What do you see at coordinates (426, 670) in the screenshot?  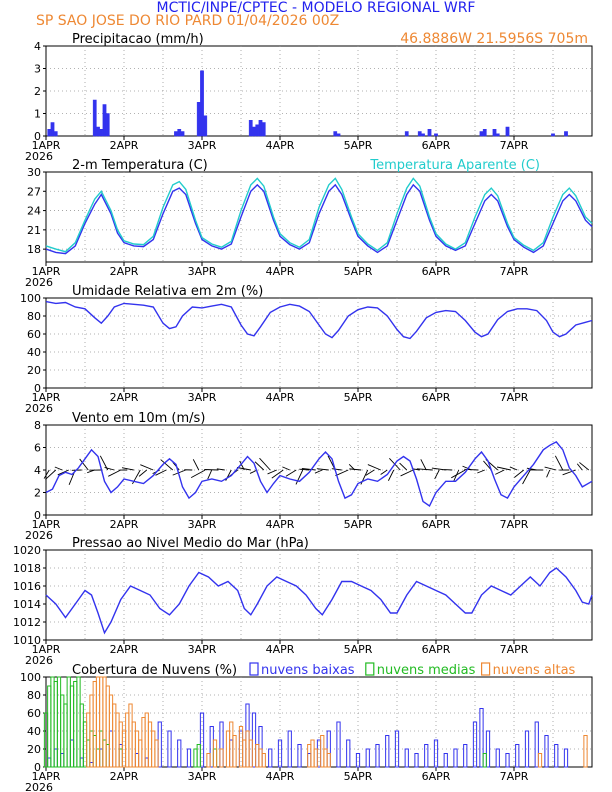 I see `legend-label-1: nuvens medias` at bounding box center [426, 670].